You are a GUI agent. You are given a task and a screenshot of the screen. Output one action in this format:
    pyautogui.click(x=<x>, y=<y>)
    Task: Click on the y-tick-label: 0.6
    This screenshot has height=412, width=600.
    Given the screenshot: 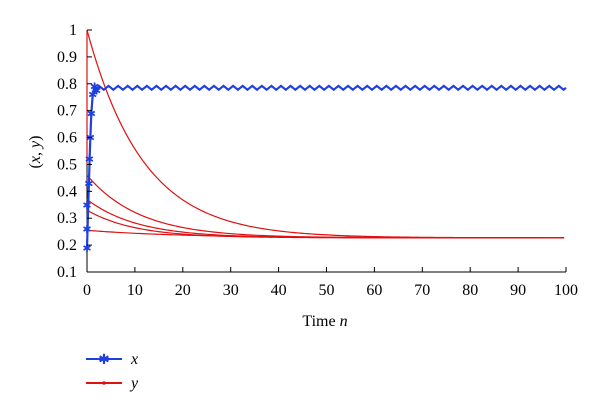 What is the action you would take?
    pyautogui.click(x=67, y=138)
    